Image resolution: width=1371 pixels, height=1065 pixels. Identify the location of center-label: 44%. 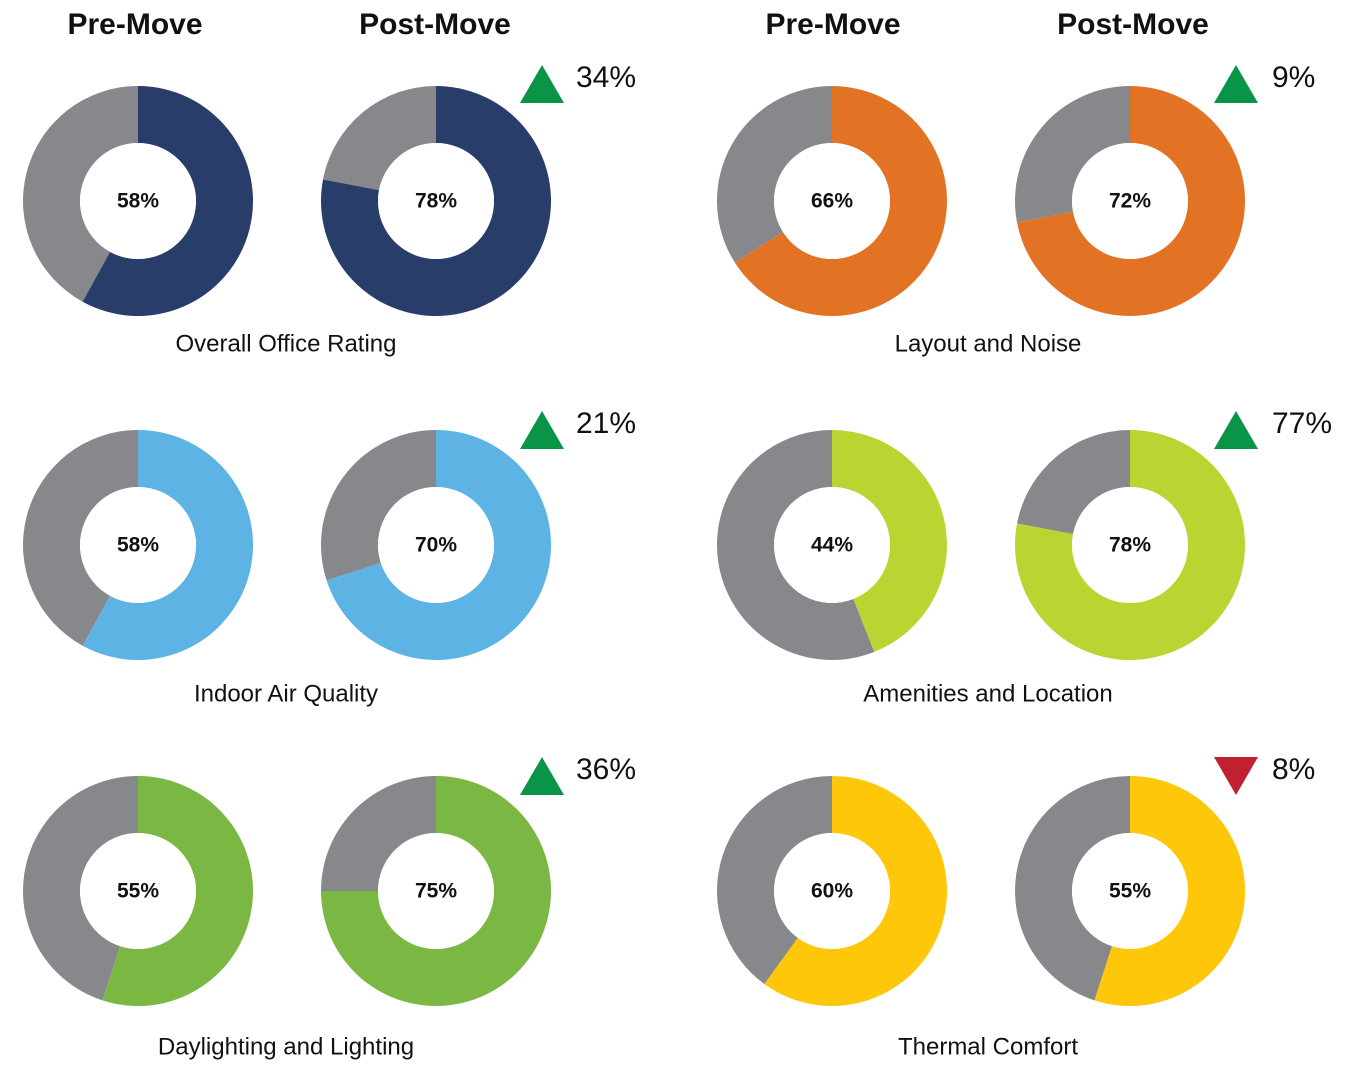
(832, 545).